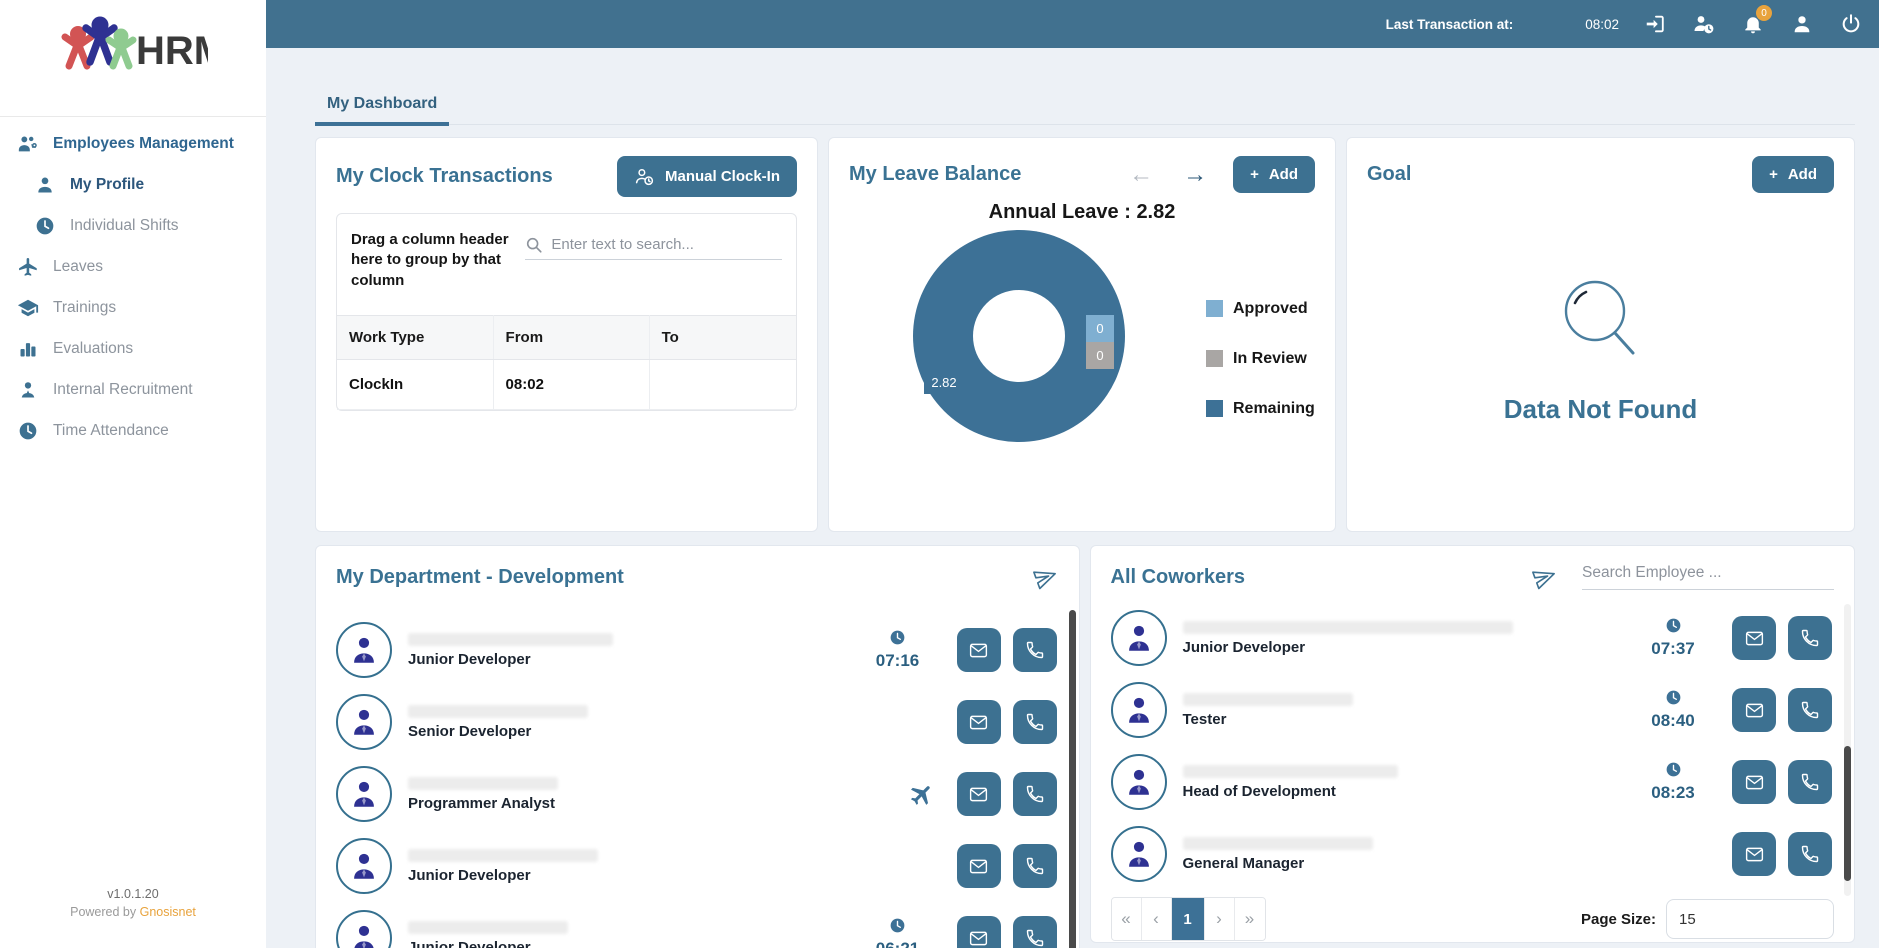 This screenshot has width=1879, height=948. I want to click on add-goal-label: Add, so click(1802, 174).